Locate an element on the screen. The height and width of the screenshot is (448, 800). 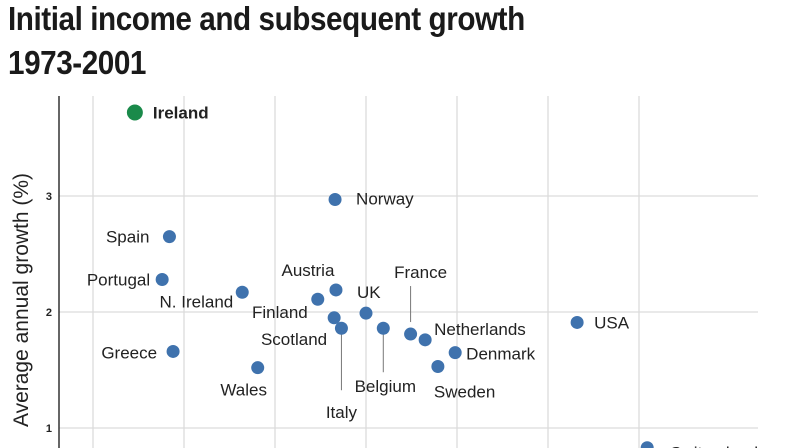
y-axis-label: Average annual growth (%) is located at coordinates (21, 300).